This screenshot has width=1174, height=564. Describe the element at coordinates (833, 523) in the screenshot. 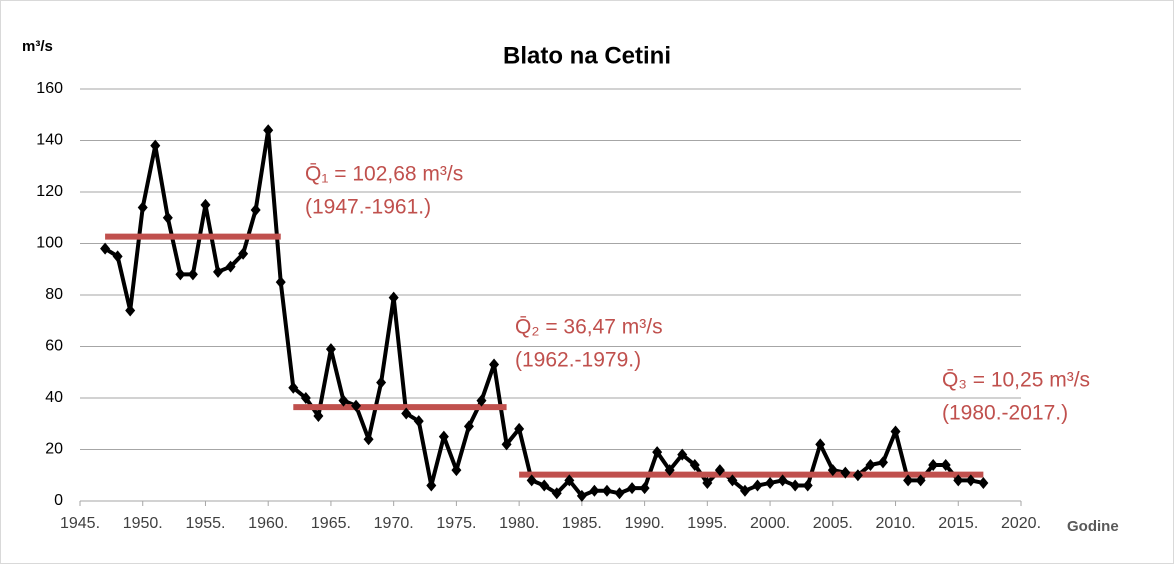

I see `x-tick-label: 2005.` at that location.